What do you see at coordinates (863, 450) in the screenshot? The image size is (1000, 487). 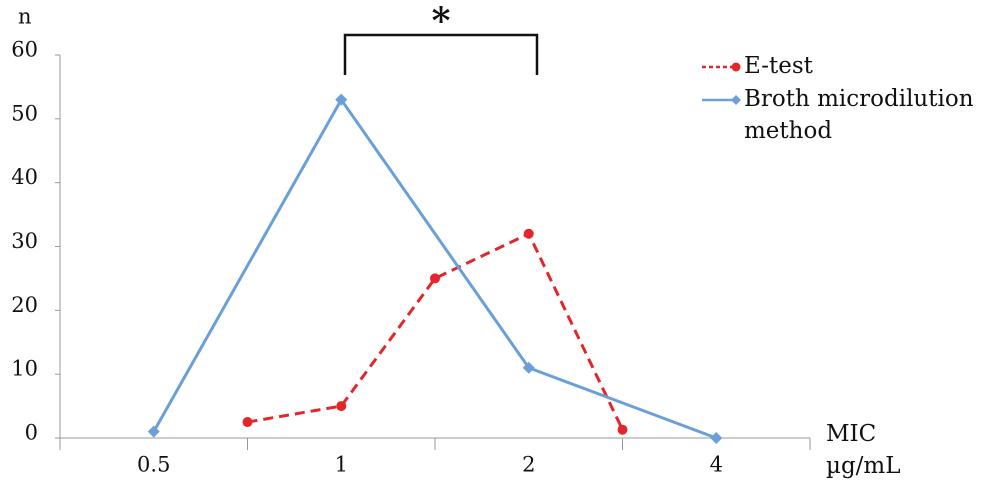 I see `x-axis-label: MIC µg/mL` at bounding box center [863, 450].